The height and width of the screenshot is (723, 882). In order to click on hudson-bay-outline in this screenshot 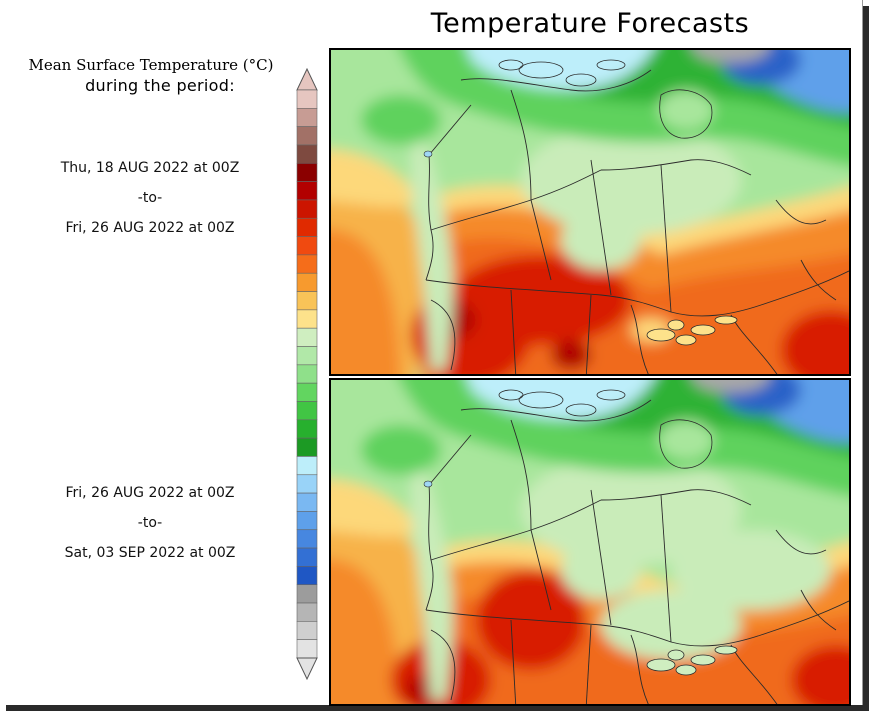, I will do `click(686, 444)`.